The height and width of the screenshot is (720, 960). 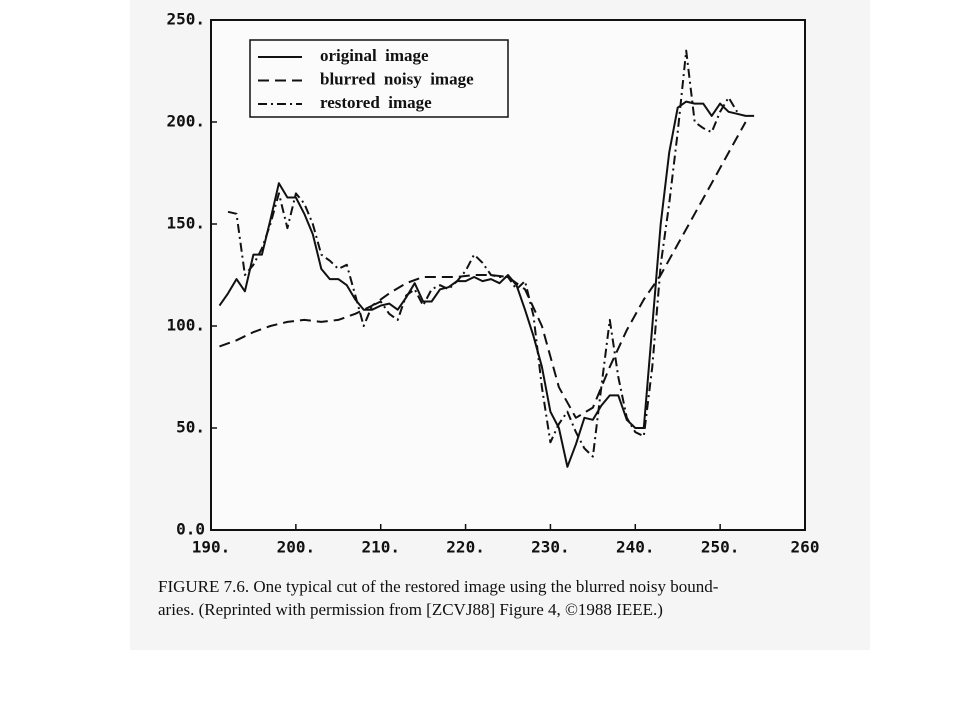 What do you see at coordinates (190, 427) in the screenshot?
I see `y-tick-label: 50.` at bounding box center [190, 427].